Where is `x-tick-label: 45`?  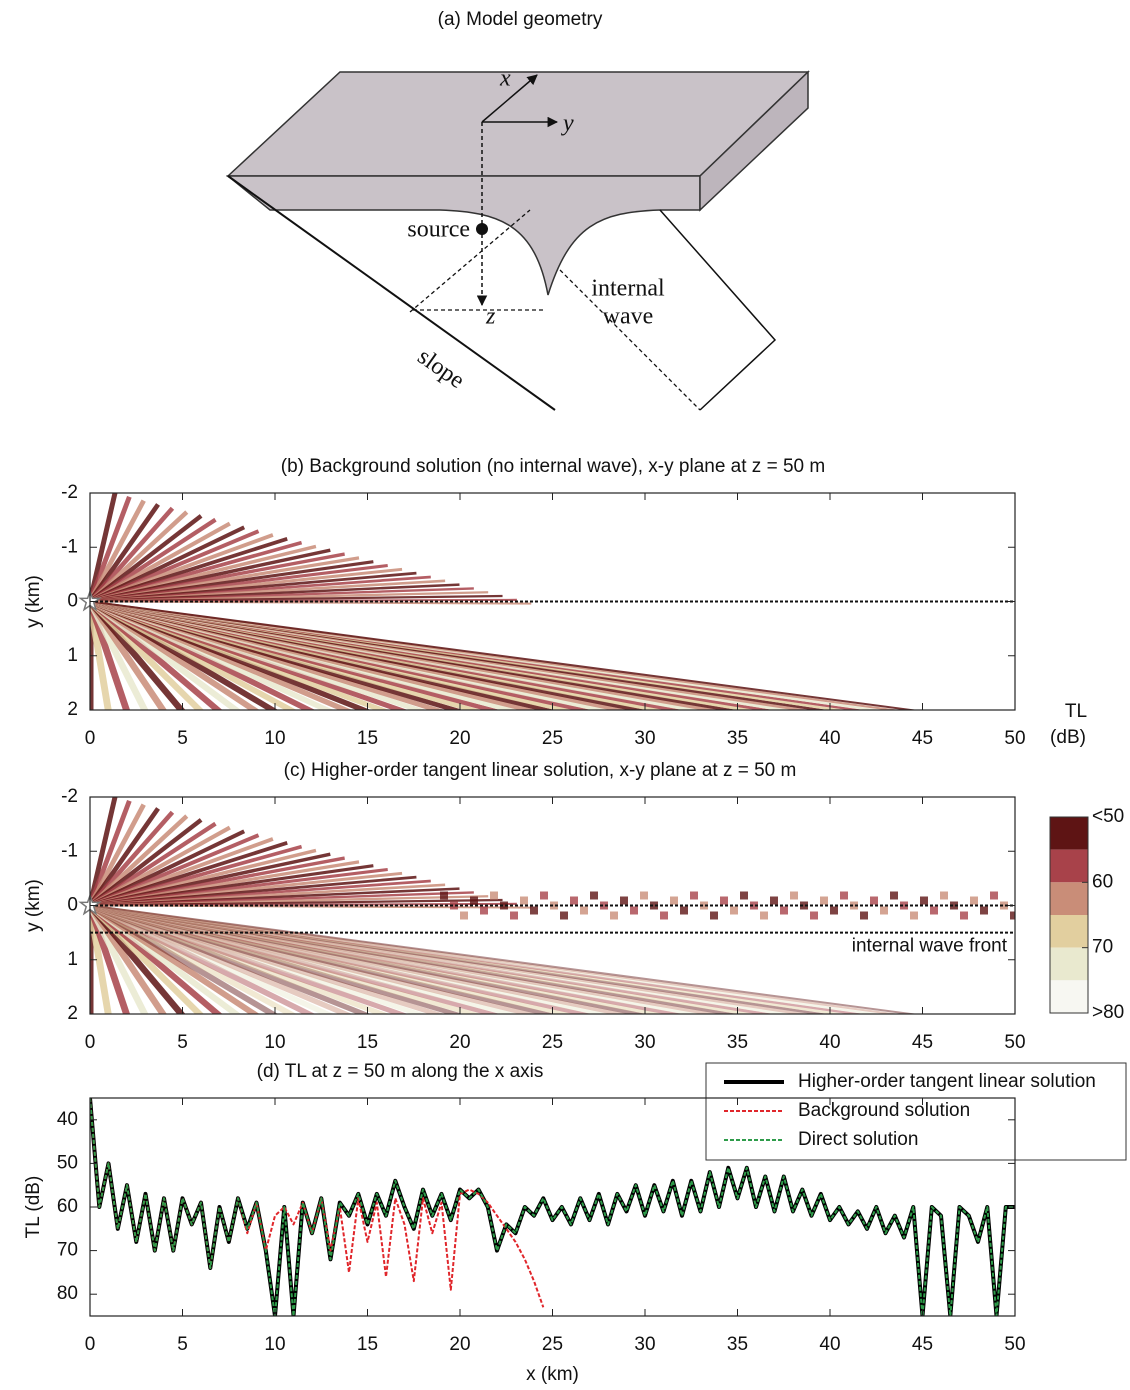 x-tick-label: 45 is located at coordinates (922, 1042).